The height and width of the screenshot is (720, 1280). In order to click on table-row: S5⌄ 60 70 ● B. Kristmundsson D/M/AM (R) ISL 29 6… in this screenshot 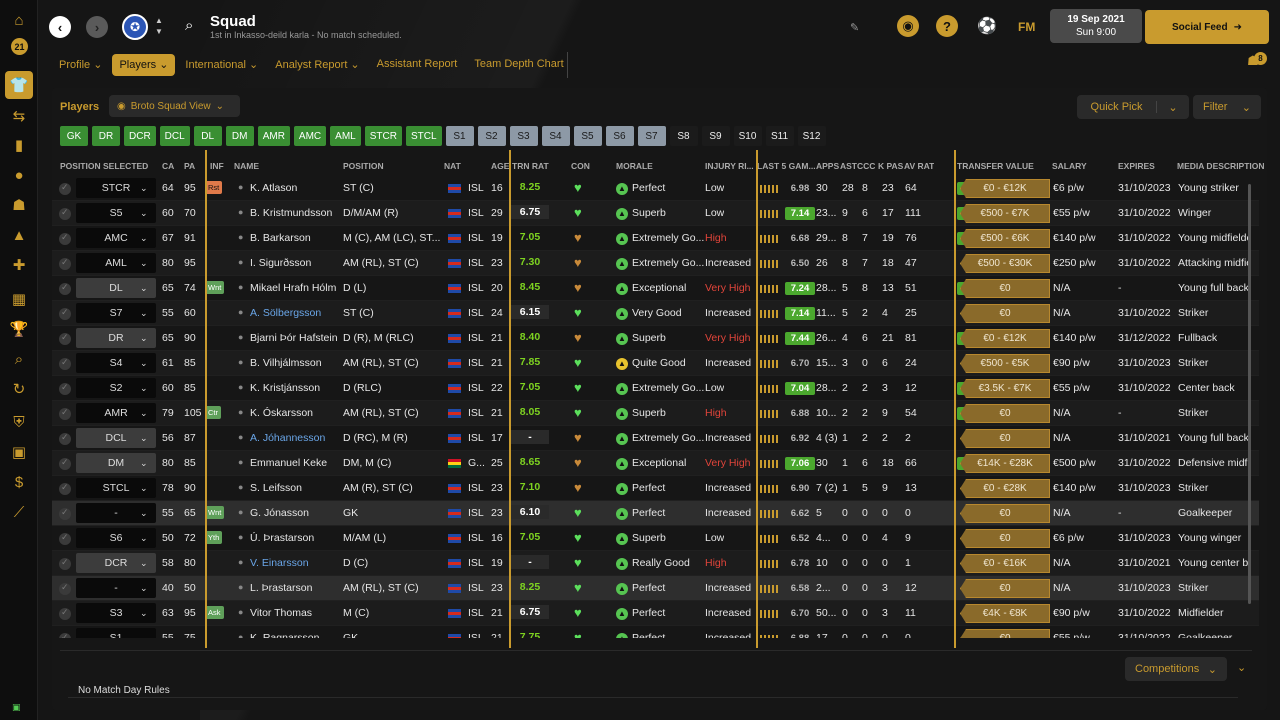, I will do `click(655, 213)`.